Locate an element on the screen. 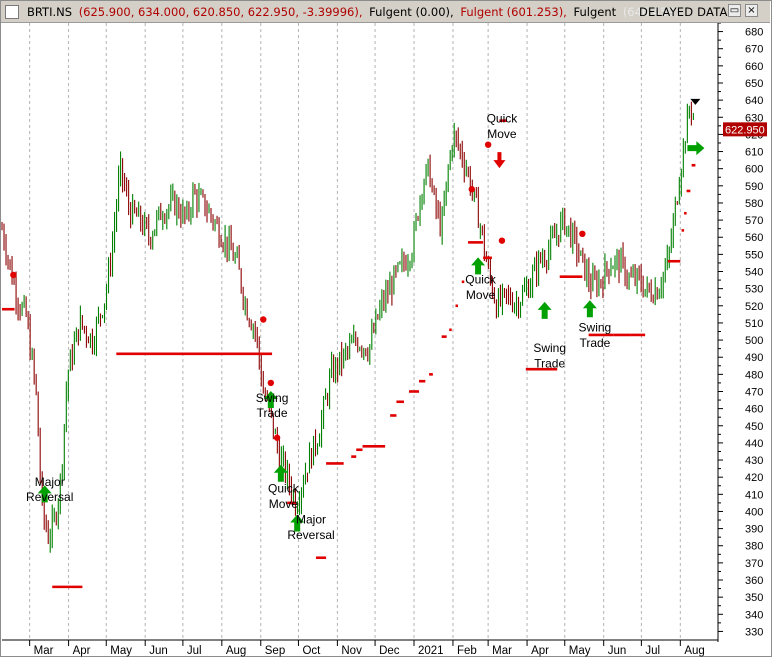 Image resolution: width=772 pixels, height=657 pixels. x-tick-label: 2021 is located at coordinates (431, 651).